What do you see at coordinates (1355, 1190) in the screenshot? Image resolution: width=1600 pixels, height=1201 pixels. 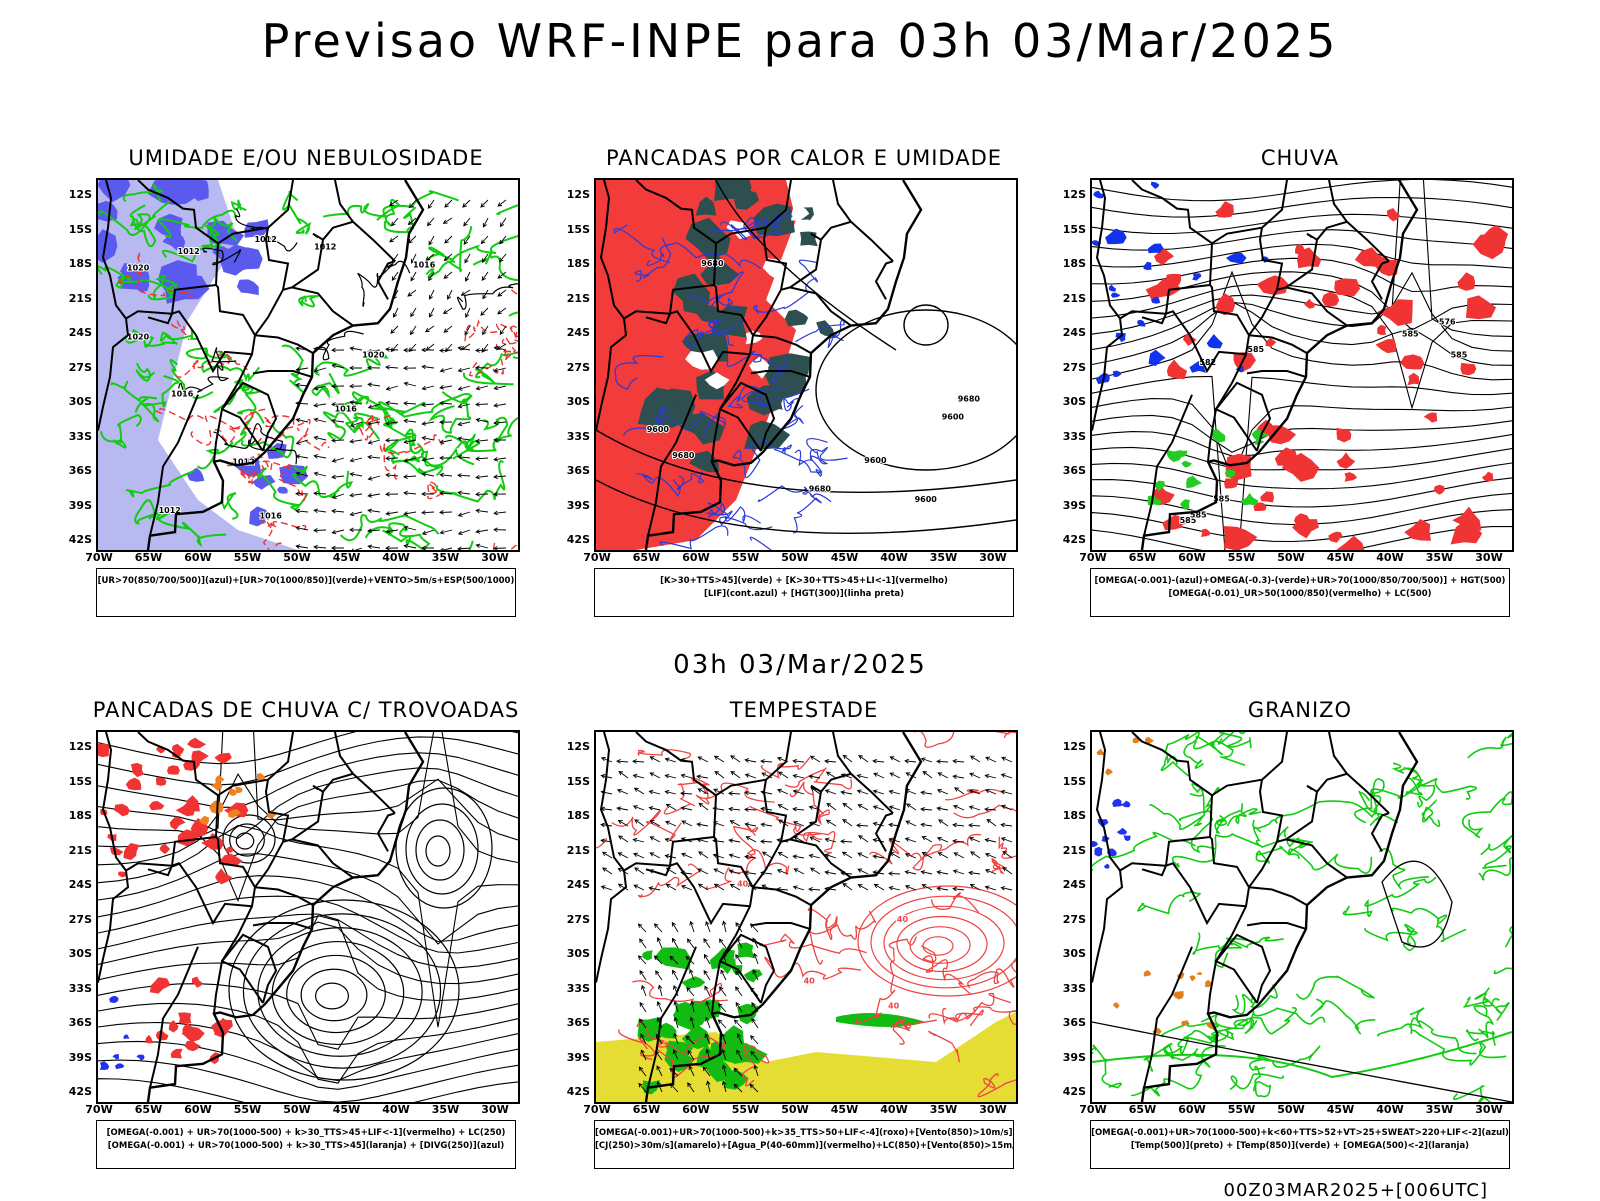 I see `run-time-footer: 00Z03MAR2025+[006UTC]` at bounding box center [1355, 1190].